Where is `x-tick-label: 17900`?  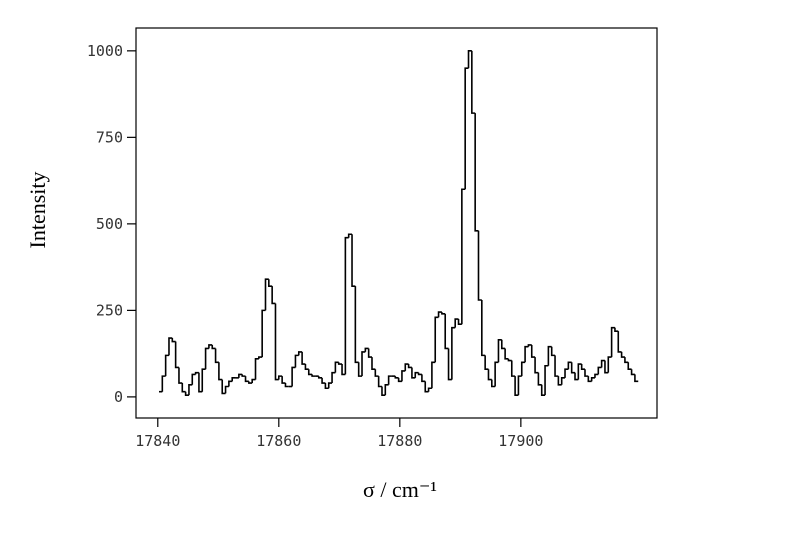 x-tick-label: 17900 is located at coordinates (520, 441).